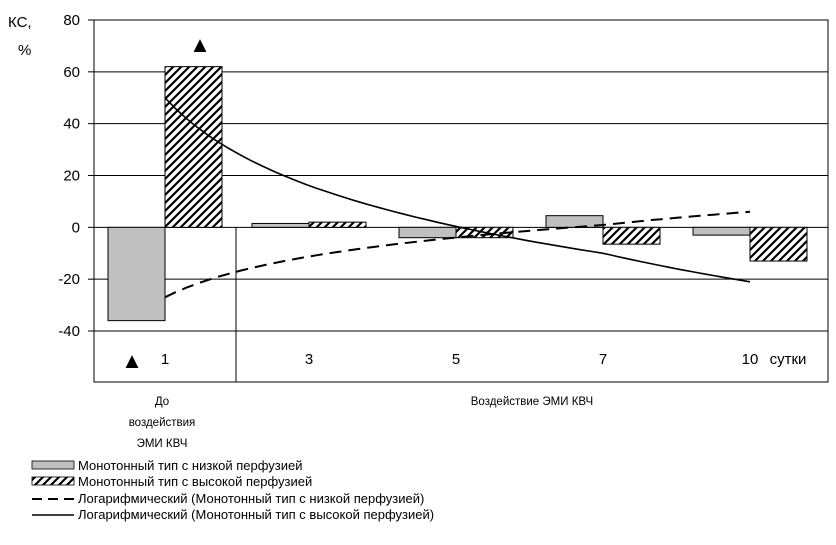  What do you see at coordinates (71, 72) in the screenshot?
I see `y-tick-label: 60` at bounding box center [71, 72].